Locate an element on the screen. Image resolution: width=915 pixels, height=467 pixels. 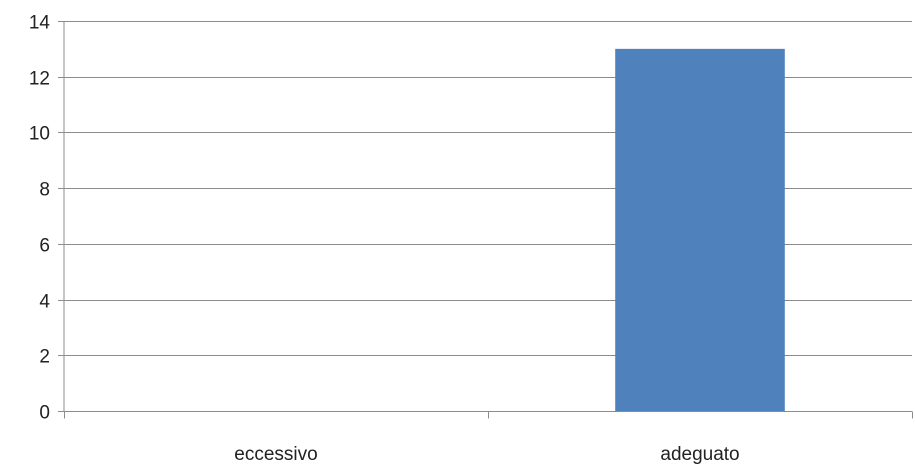
y-tick-label: 14 is located at coordinates (40, 23).